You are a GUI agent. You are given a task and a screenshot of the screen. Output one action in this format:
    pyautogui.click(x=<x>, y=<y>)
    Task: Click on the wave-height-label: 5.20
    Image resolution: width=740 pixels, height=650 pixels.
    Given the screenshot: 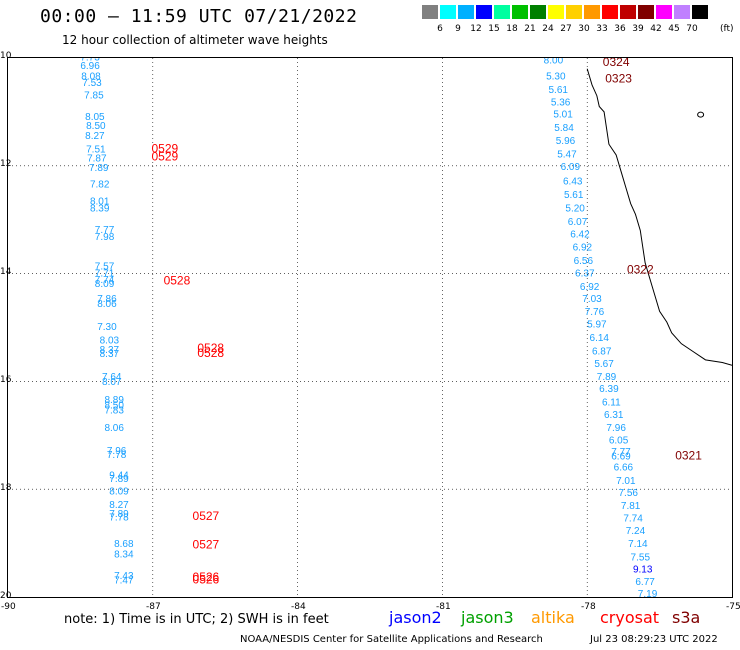 What is the action you would take?
    pyautogui.click(x=575, y=209)
    